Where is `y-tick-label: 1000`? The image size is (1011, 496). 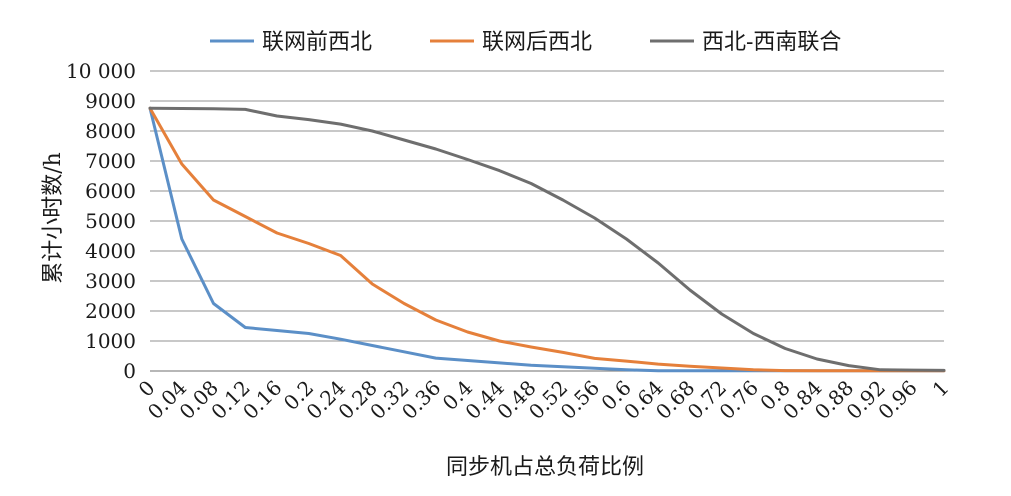
y-tick-label: 1000 is located at coordinates (110, 341).